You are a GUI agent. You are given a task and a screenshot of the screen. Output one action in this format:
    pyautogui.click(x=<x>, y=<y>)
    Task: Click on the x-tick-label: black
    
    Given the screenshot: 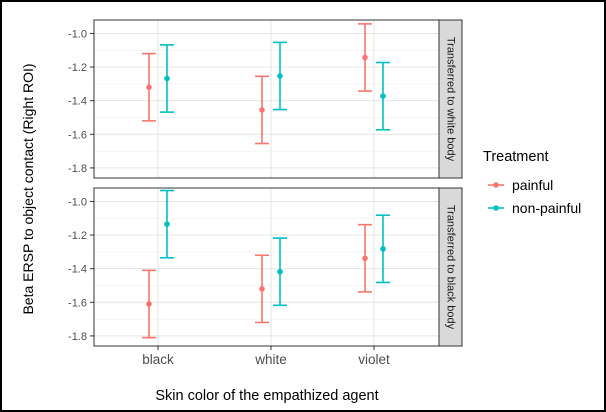 What is the action you would take?
    pyautogui.click(x=158, y=359)
    